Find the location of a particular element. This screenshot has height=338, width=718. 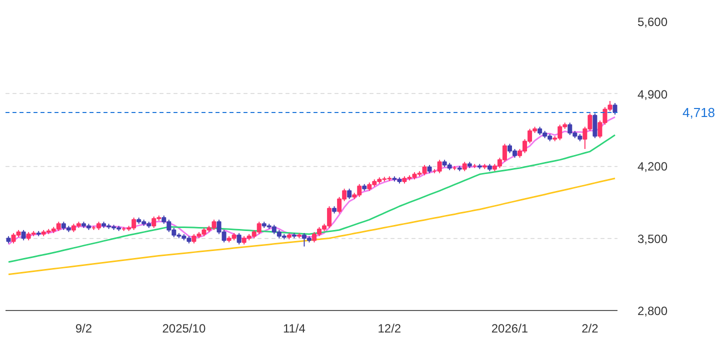

x-tick-label: 2/2 is located at coordinates (590, 329).